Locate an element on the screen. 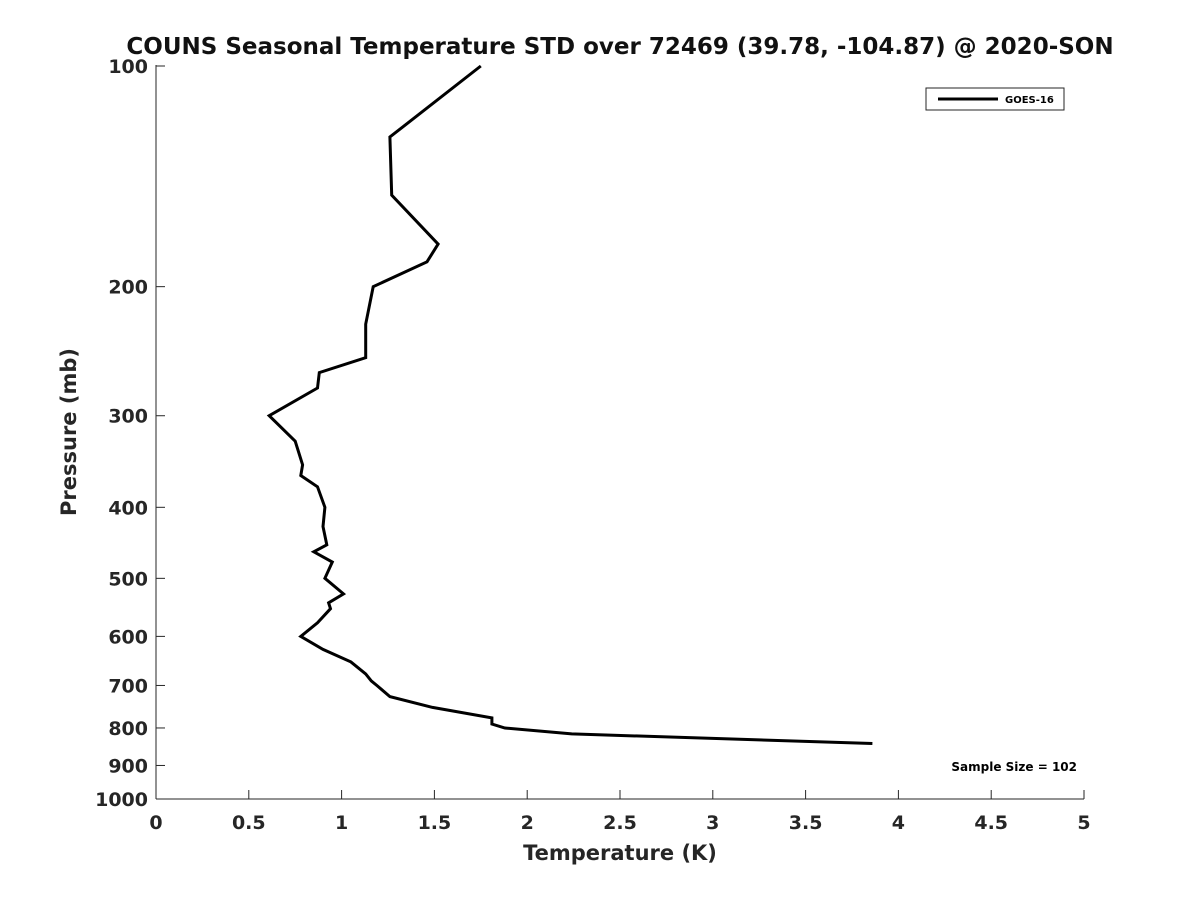  legend-label-goes-16: GOES-16 is located at coordinates (1029, 100).